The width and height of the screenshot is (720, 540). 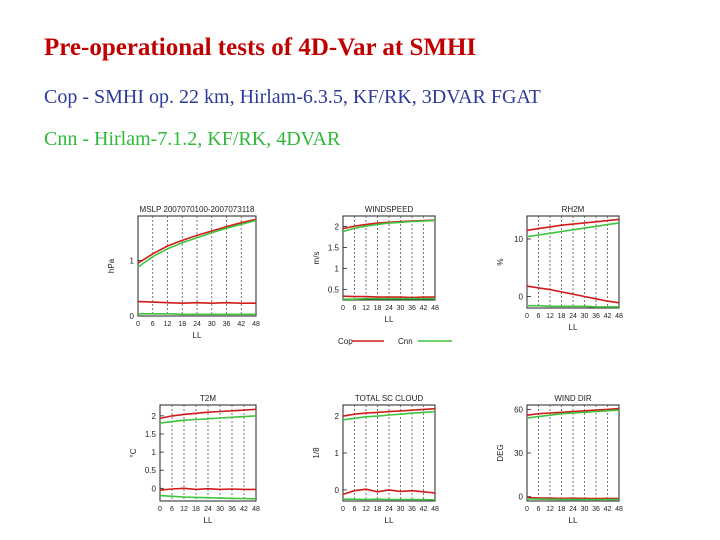 I want to click on chart-title: TOTAL SC CLOUD, so click(x=389, y=398).